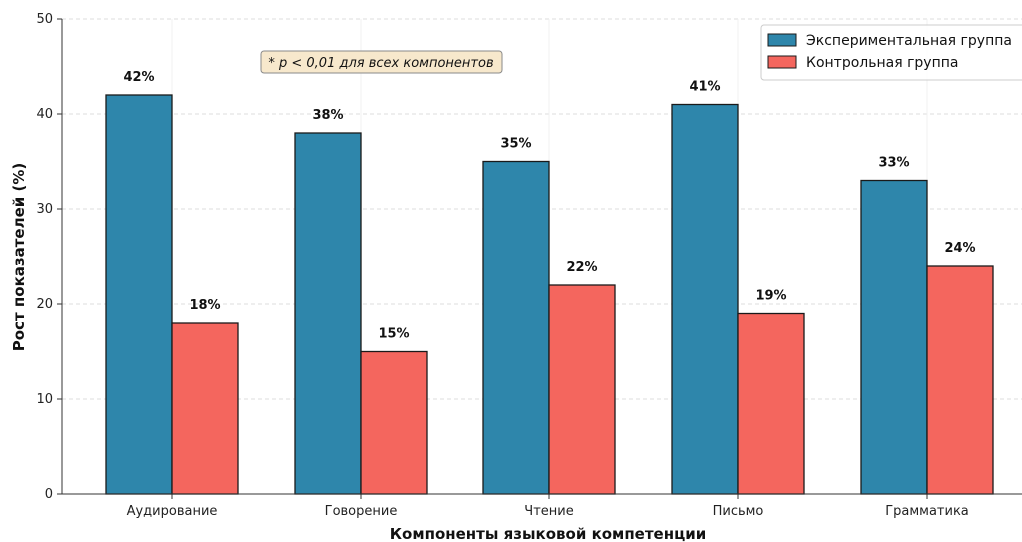  I want to click on legend-swatch-experimental, so click(782, 40).